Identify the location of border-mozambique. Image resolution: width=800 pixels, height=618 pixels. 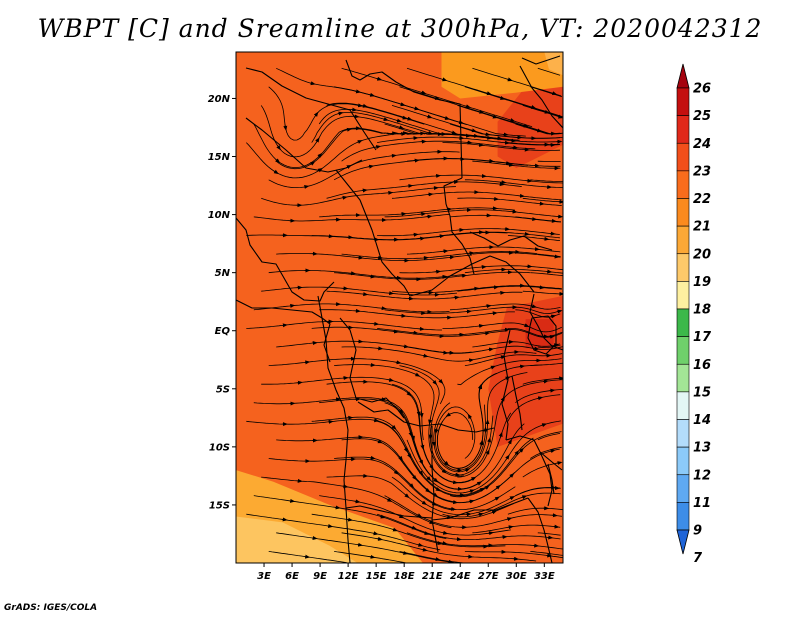
(540, 530).